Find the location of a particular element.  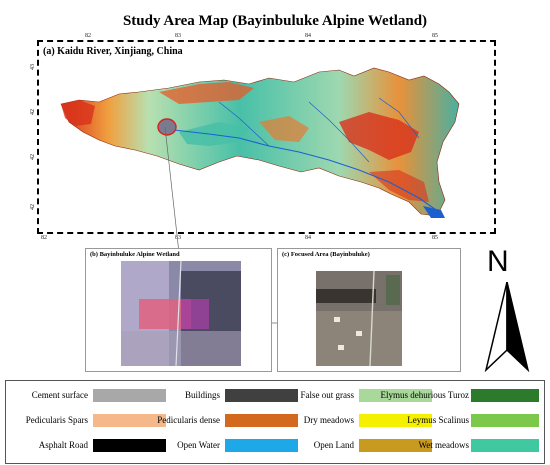

tick-bottom-1: 82 is located at coordinates (44, 238).